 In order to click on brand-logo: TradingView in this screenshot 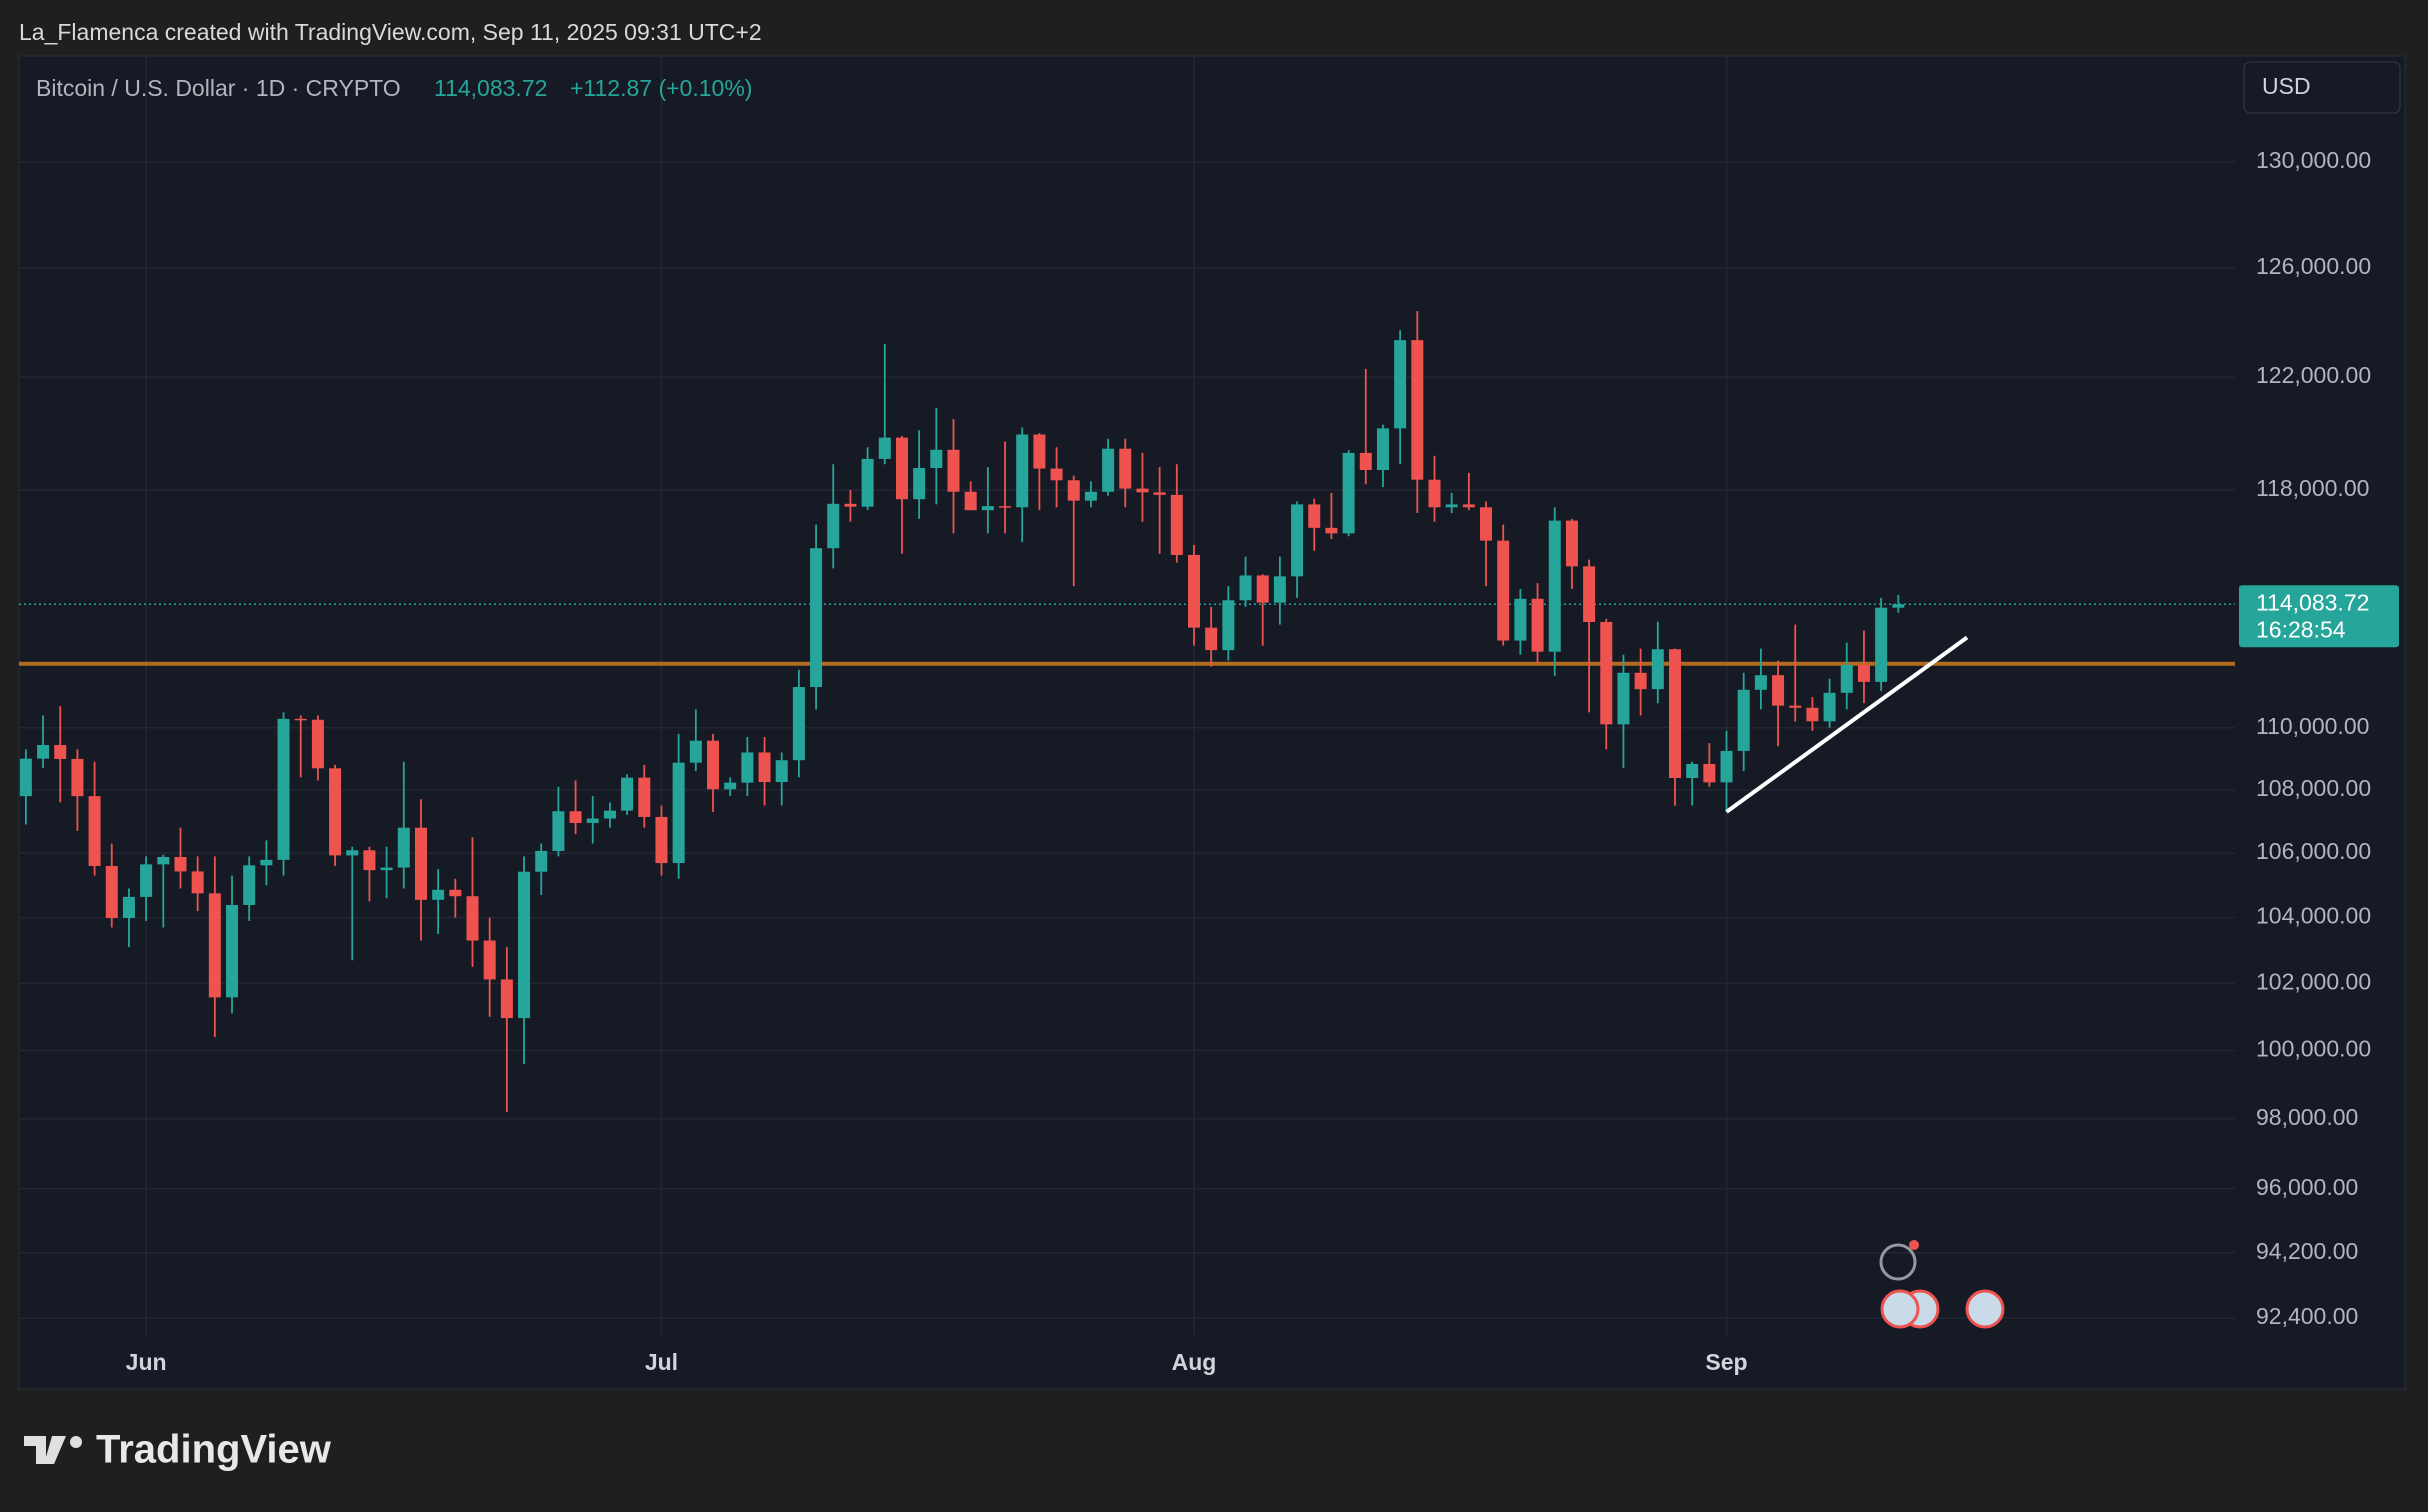, I will do `click(178, 1450)`.